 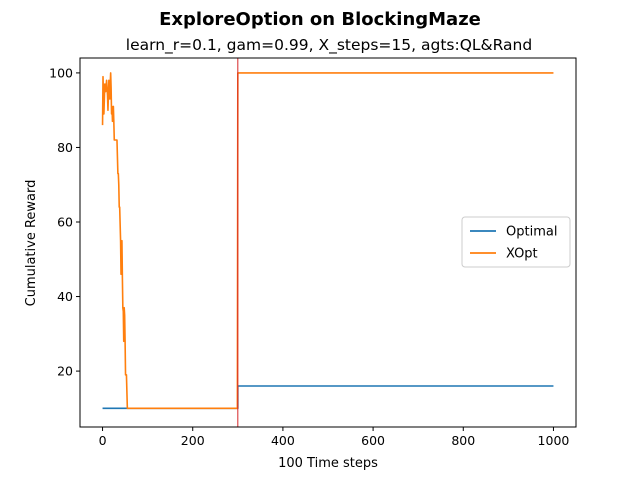 What do you see at coordinates (328, 463) in the screenshot?
I see `x-axis-label: 100 Time steps` at bounding box center [328, 463].